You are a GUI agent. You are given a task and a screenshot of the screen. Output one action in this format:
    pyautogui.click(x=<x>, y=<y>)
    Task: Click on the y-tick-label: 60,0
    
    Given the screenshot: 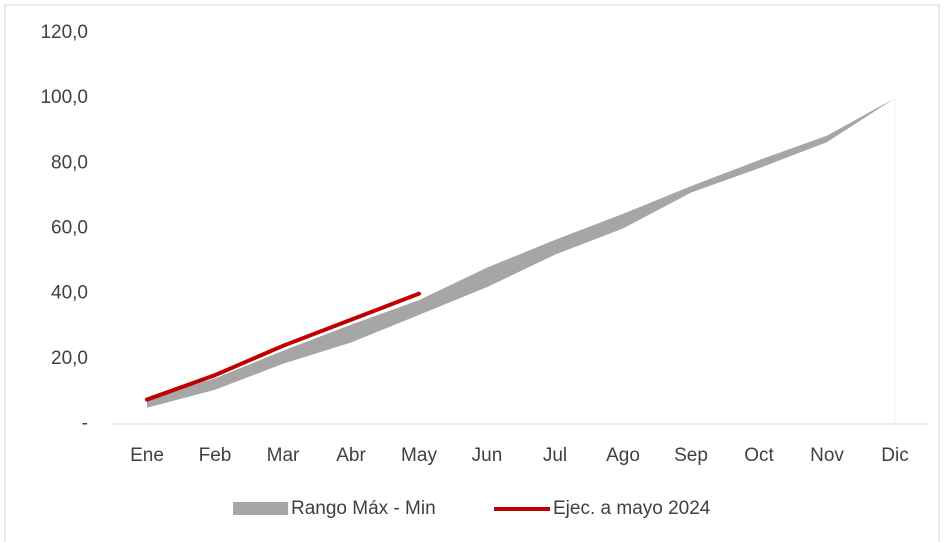 What is the action you would take?
    pyautogui.click(x=69, y=228)
    